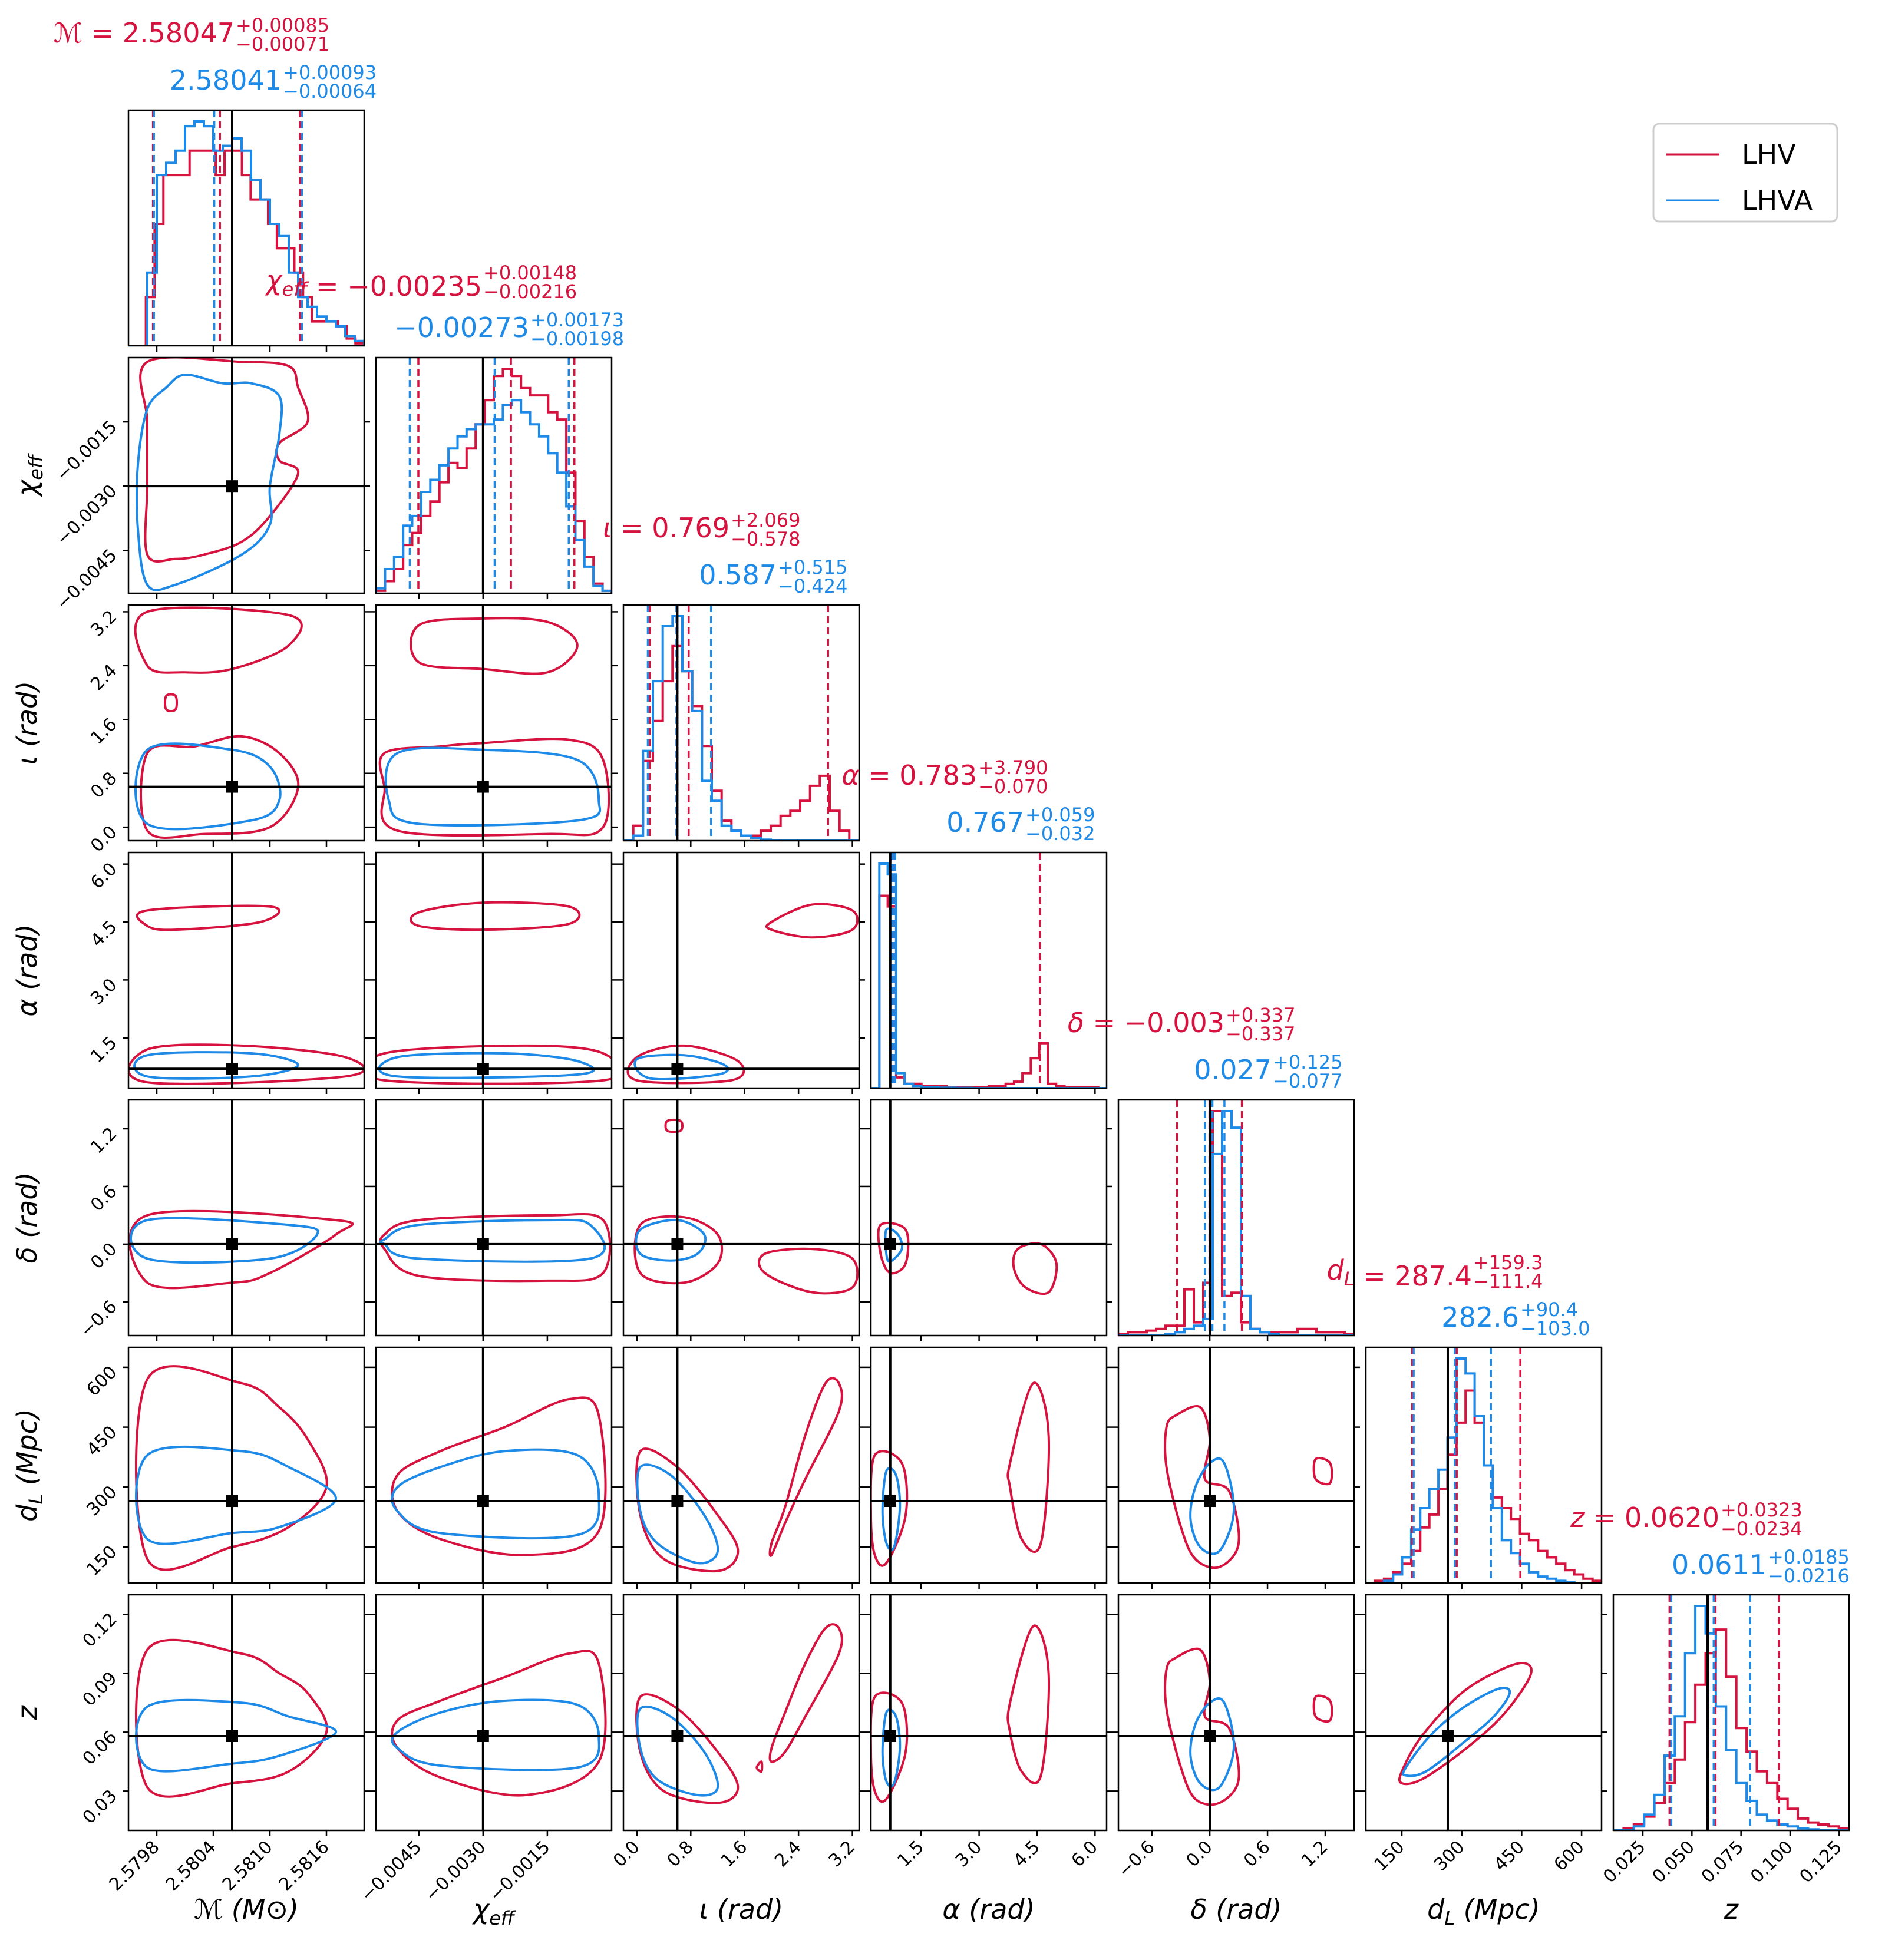 This screenshot has width=1885, height=1960. Describe the element at coordinates (1769, 154) in the screenshot. I see `legend-label-LHV: LHV` at that location.